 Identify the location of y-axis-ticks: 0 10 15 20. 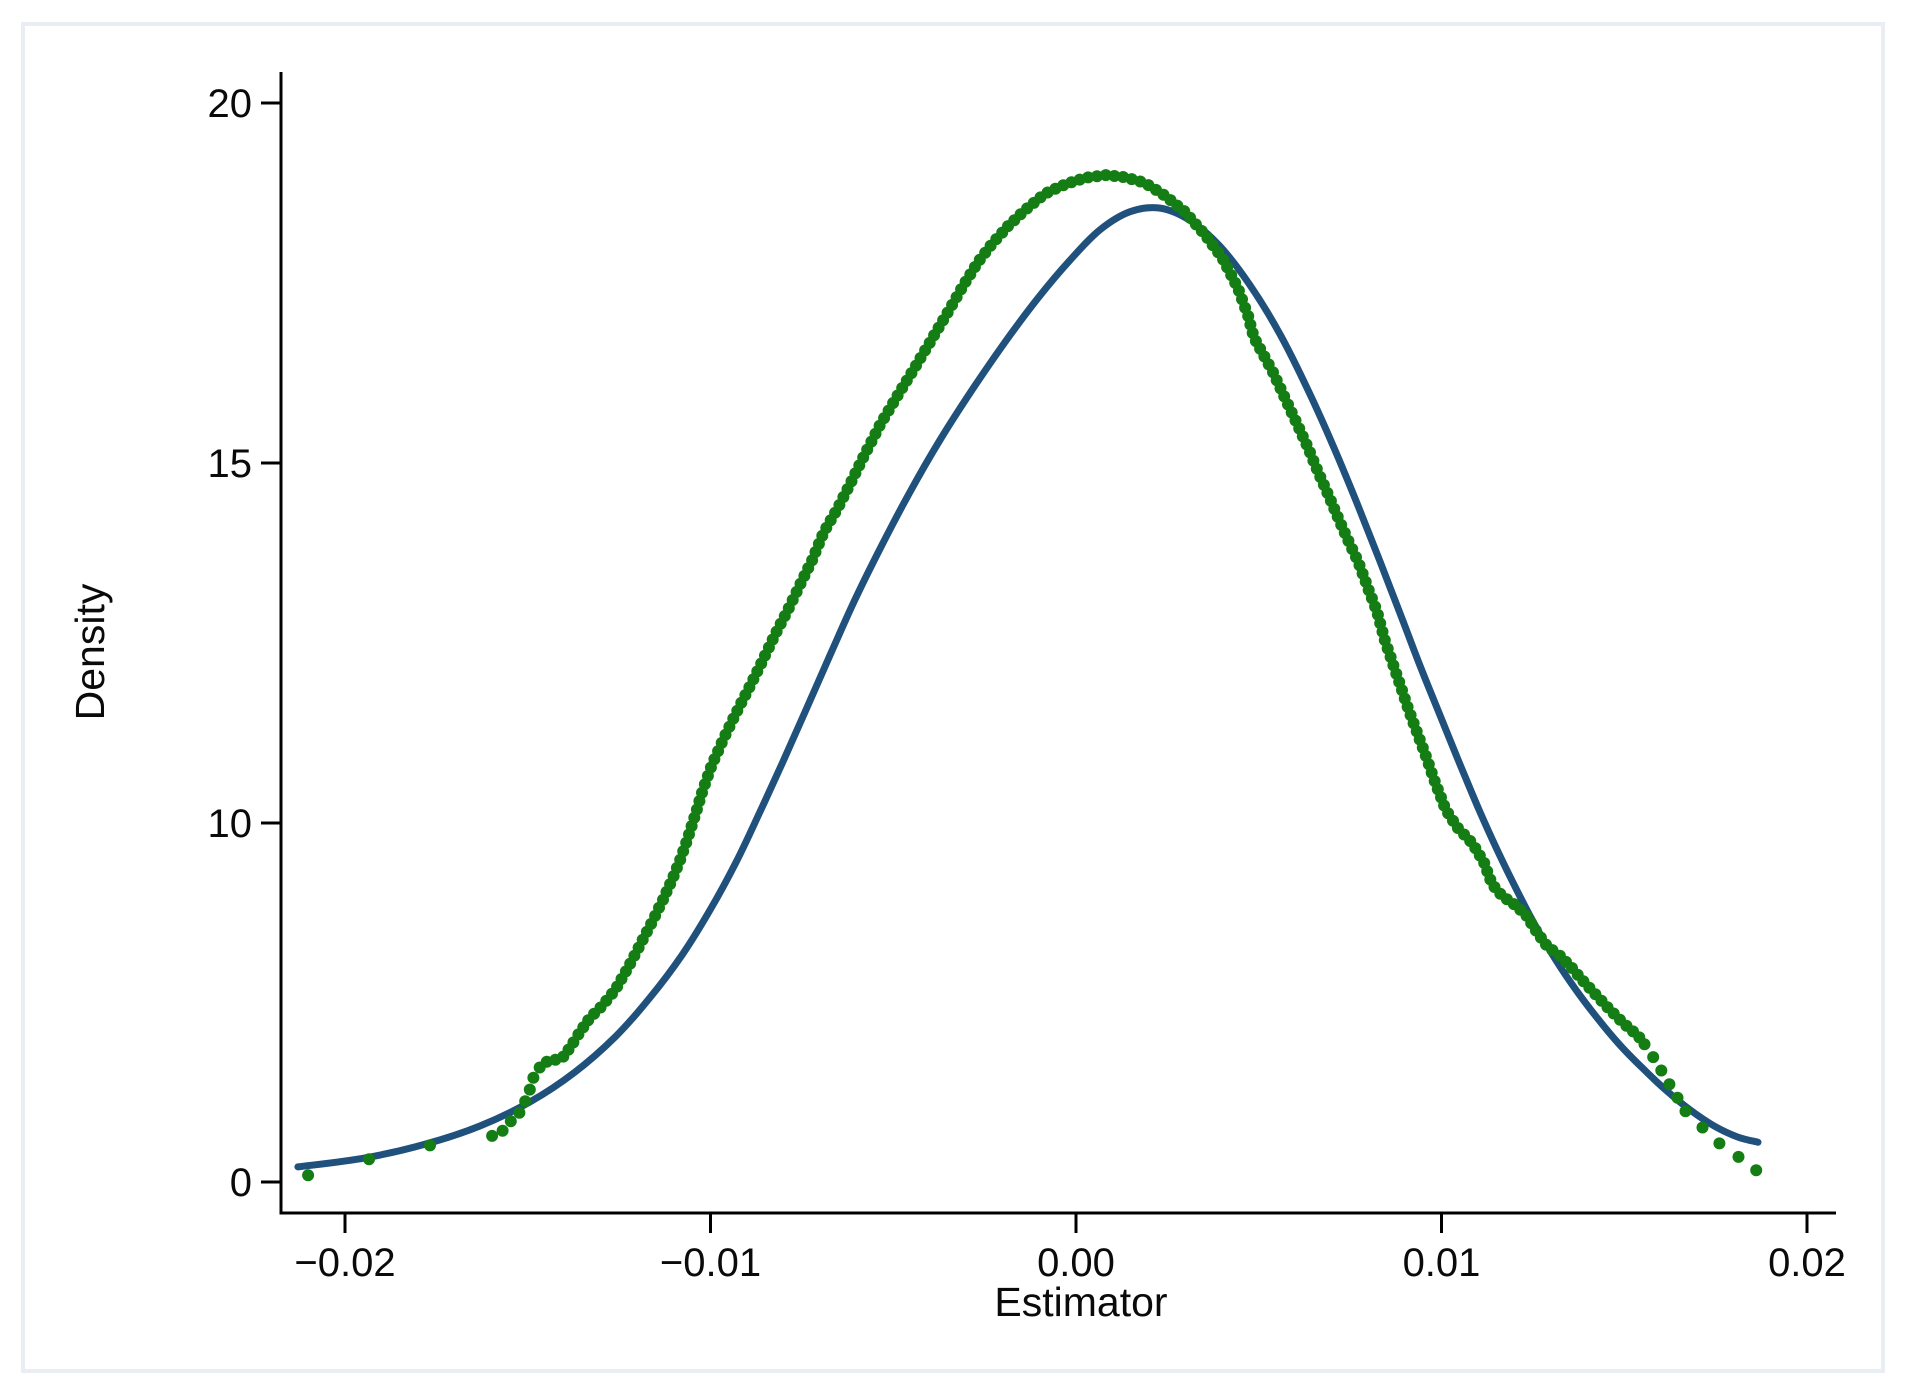
(244, 643).